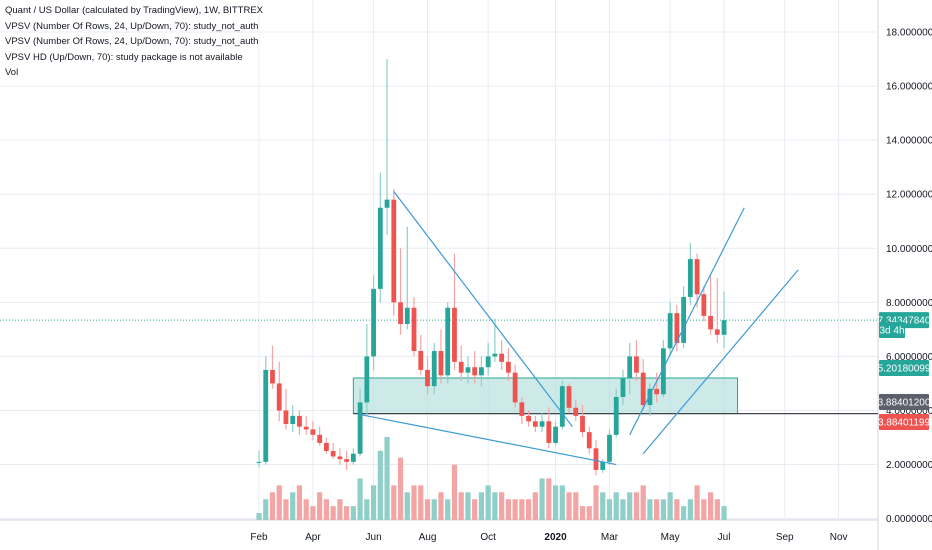  What do you see at coordinates (12, 72) in the screenshot?
I see `legend-indicator-vol: Vol` at bounding box center [12, 72].